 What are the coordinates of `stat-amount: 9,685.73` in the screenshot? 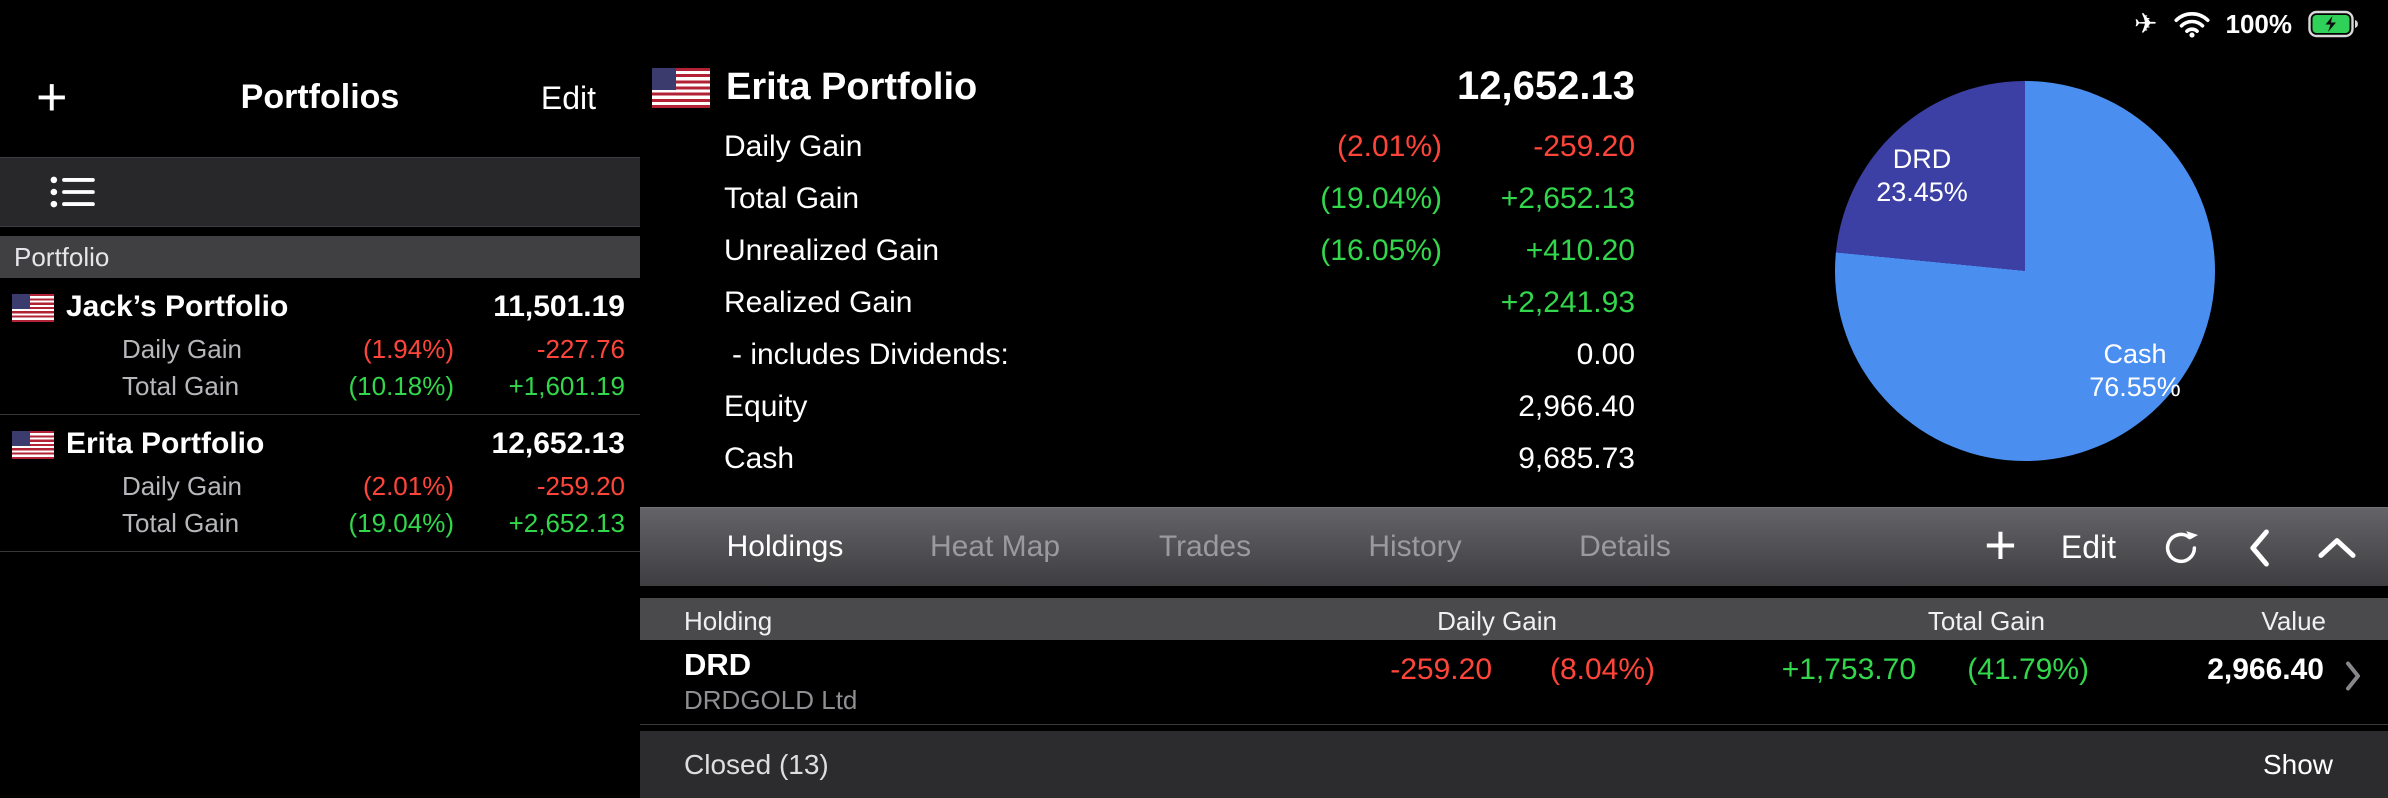 It's located at (1576, 458).